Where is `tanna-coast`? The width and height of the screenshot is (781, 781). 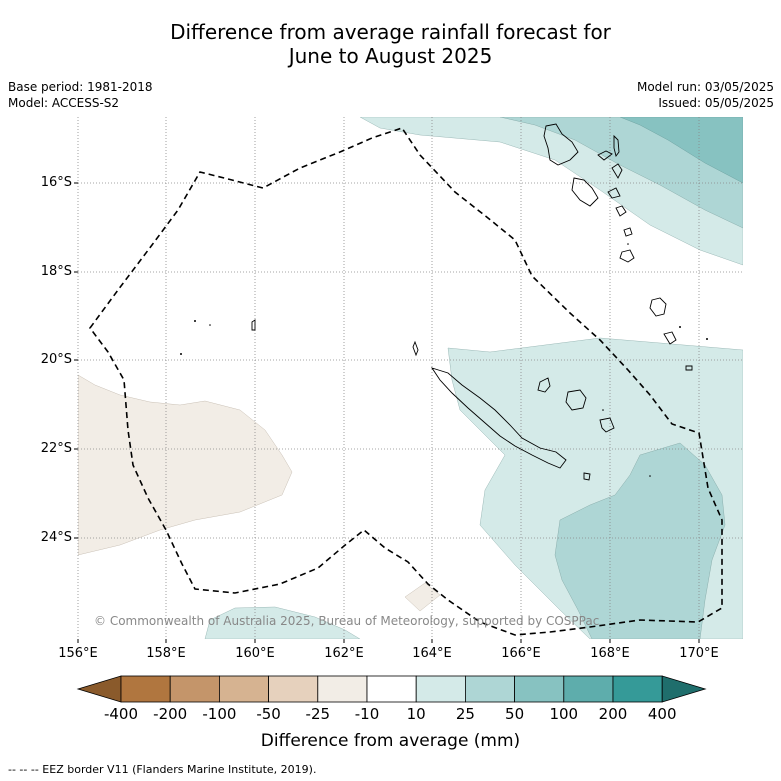 tanna-coast is located at coordinates (658, 307).